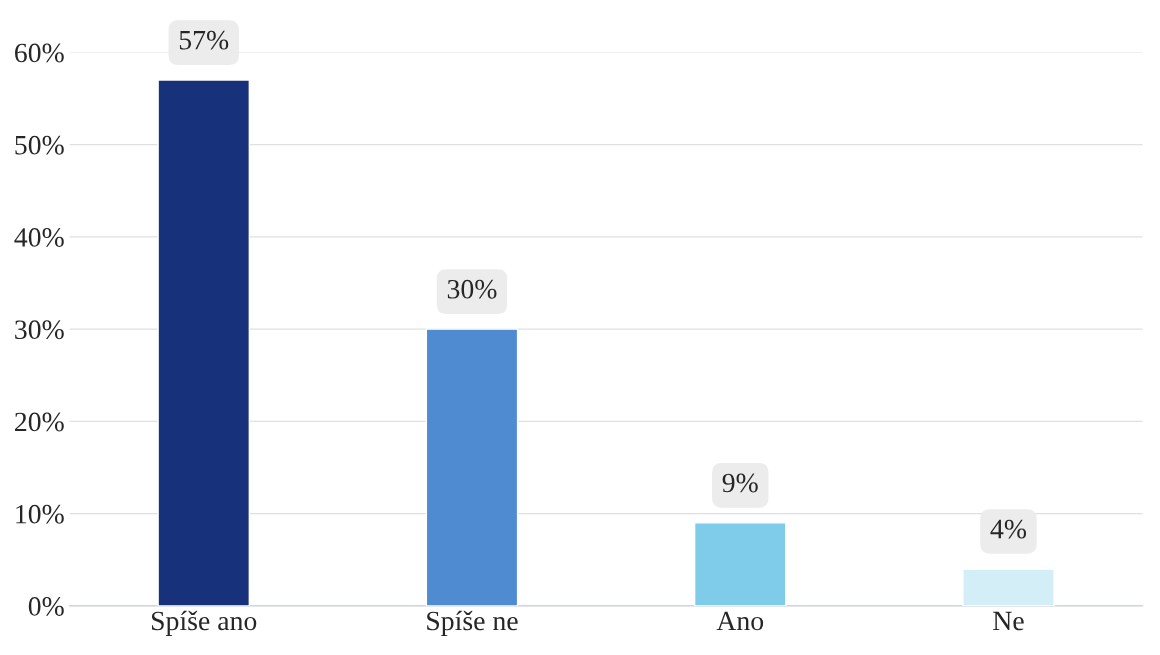  I want to click on x-tick-label: Ne, so click(1008, 621).